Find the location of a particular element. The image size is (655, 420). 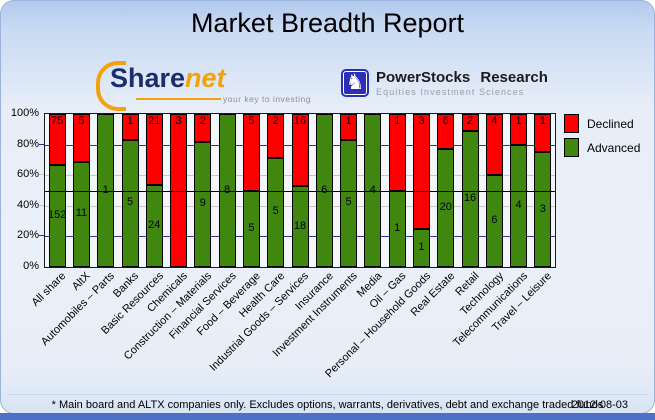

chart-bar: 6 20 is located at coordinates (446, 190).